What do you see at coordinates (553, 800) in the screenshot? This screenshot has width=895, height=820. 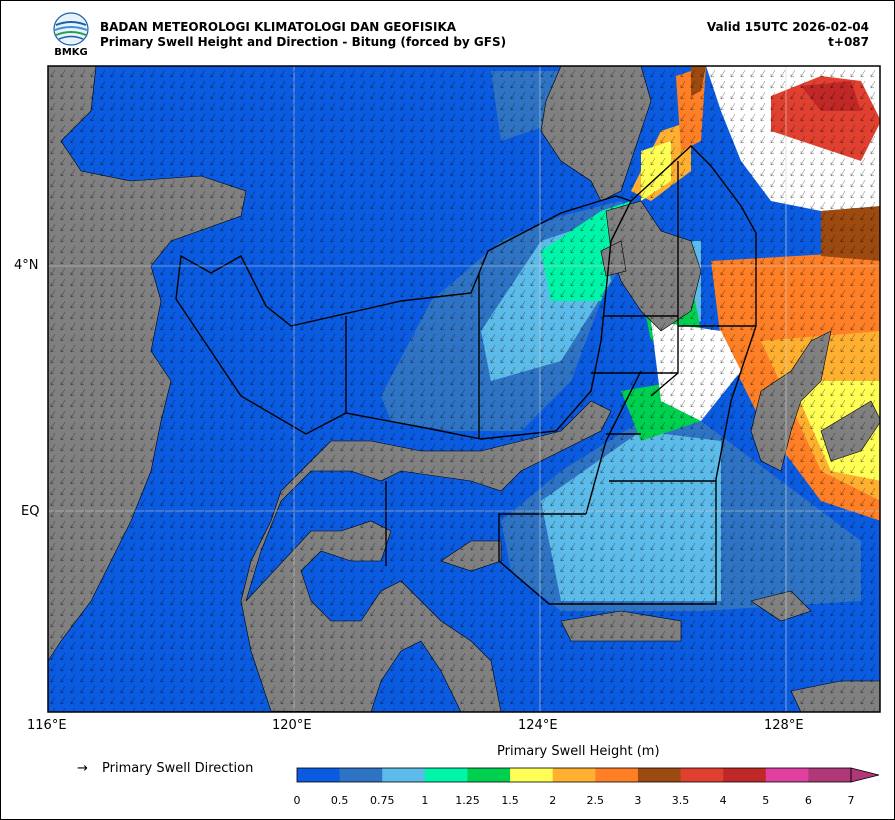 I see `colorbar-tick-label: 2` at bounding box center [553, 800].